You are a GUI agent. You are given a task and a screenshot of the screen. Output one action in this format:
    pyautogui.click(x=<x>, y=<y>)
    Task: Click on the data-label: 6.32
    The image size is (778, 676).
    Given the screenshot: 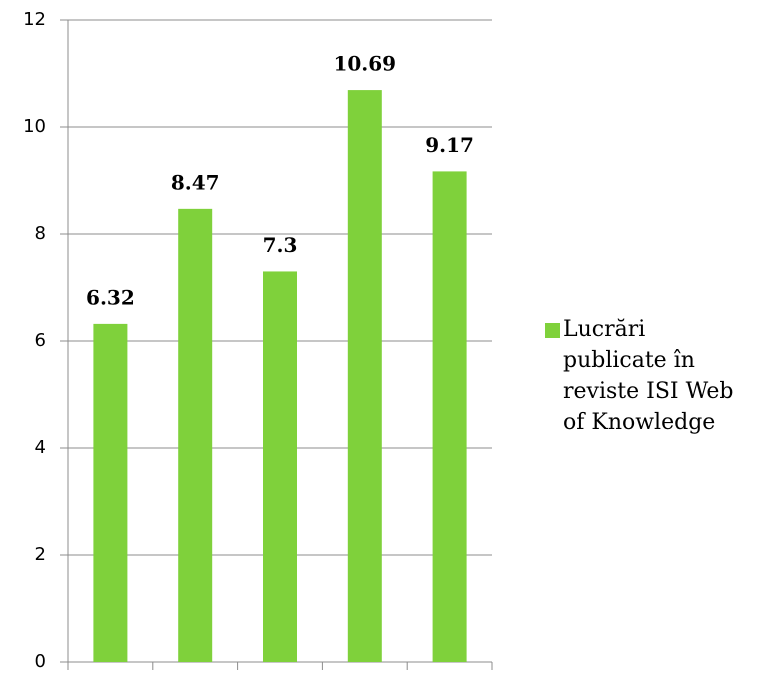 What is the action you would take?
    pyautogui.click(x=110, y=297)
    